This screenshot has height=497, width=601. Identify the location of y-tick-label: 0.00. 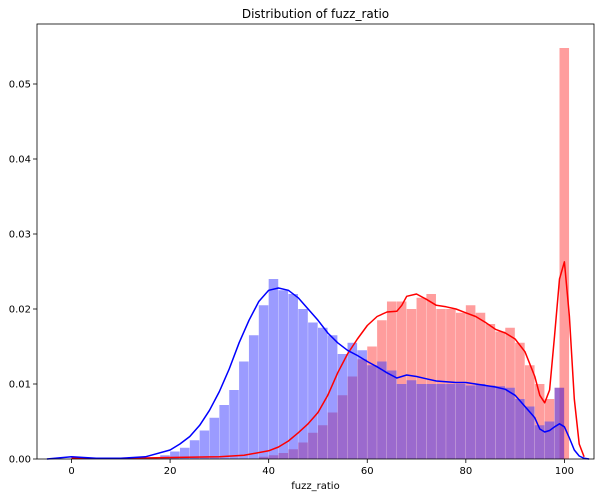
(20, 460).